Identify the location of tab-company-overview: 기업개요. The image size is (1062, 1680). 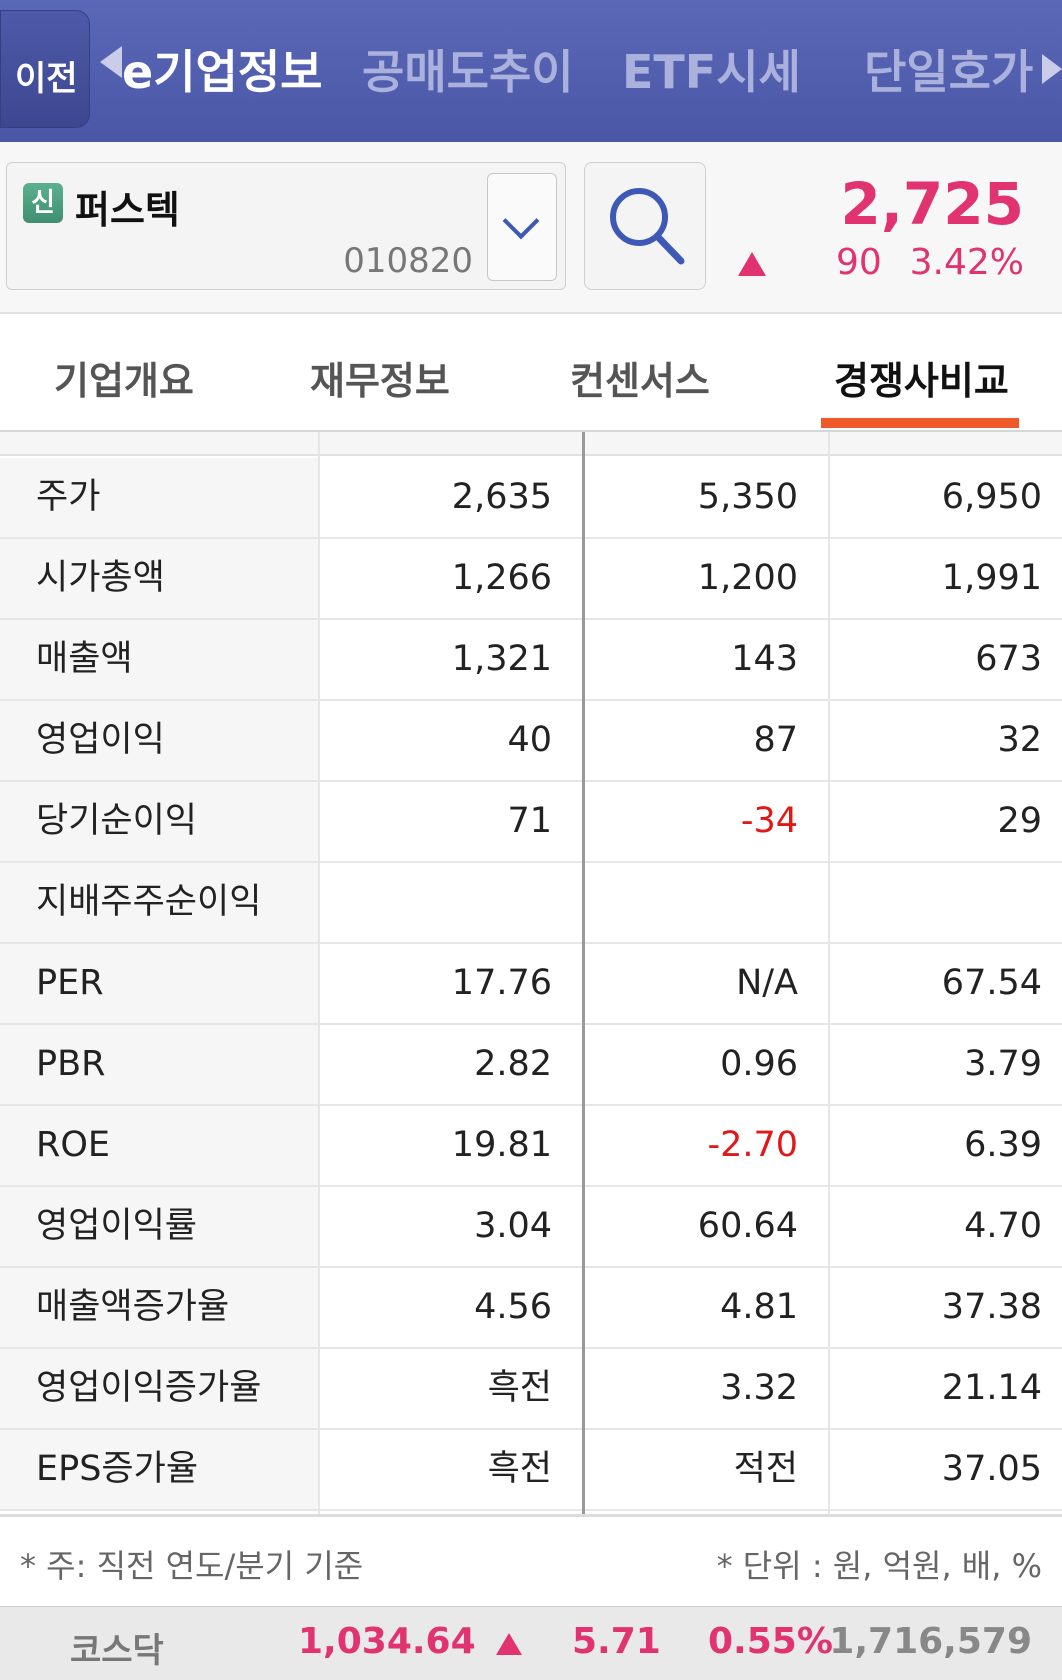
(124, 381).